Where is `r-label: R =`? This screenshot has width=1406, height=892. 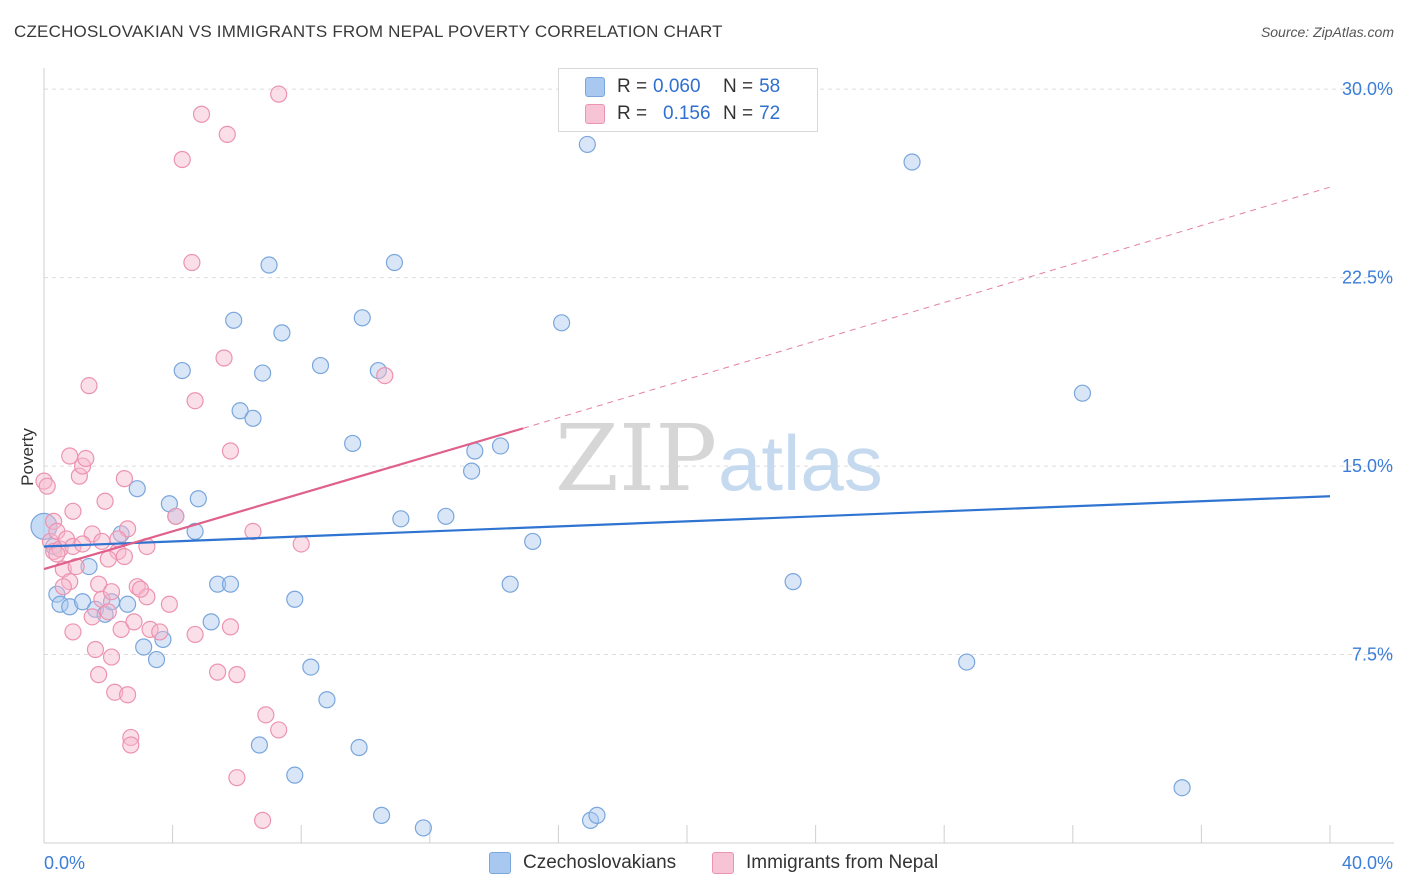
r-label: R = is located at coordinates (632, 113).